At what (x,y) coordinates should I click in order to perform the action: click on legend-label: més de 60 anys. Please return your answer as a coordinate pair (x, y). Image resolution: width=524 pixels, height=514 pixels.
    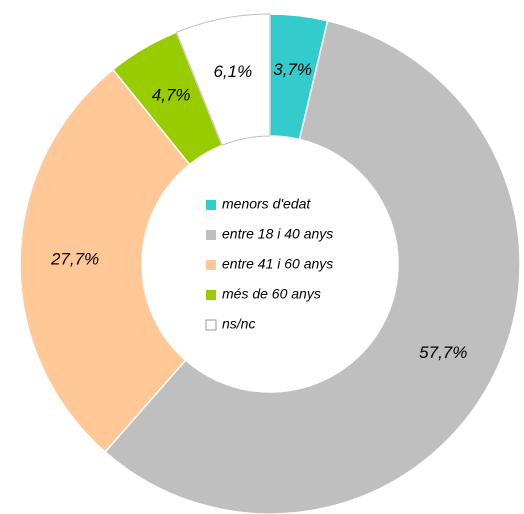
    Looking at the image, I should click on (271, 294).